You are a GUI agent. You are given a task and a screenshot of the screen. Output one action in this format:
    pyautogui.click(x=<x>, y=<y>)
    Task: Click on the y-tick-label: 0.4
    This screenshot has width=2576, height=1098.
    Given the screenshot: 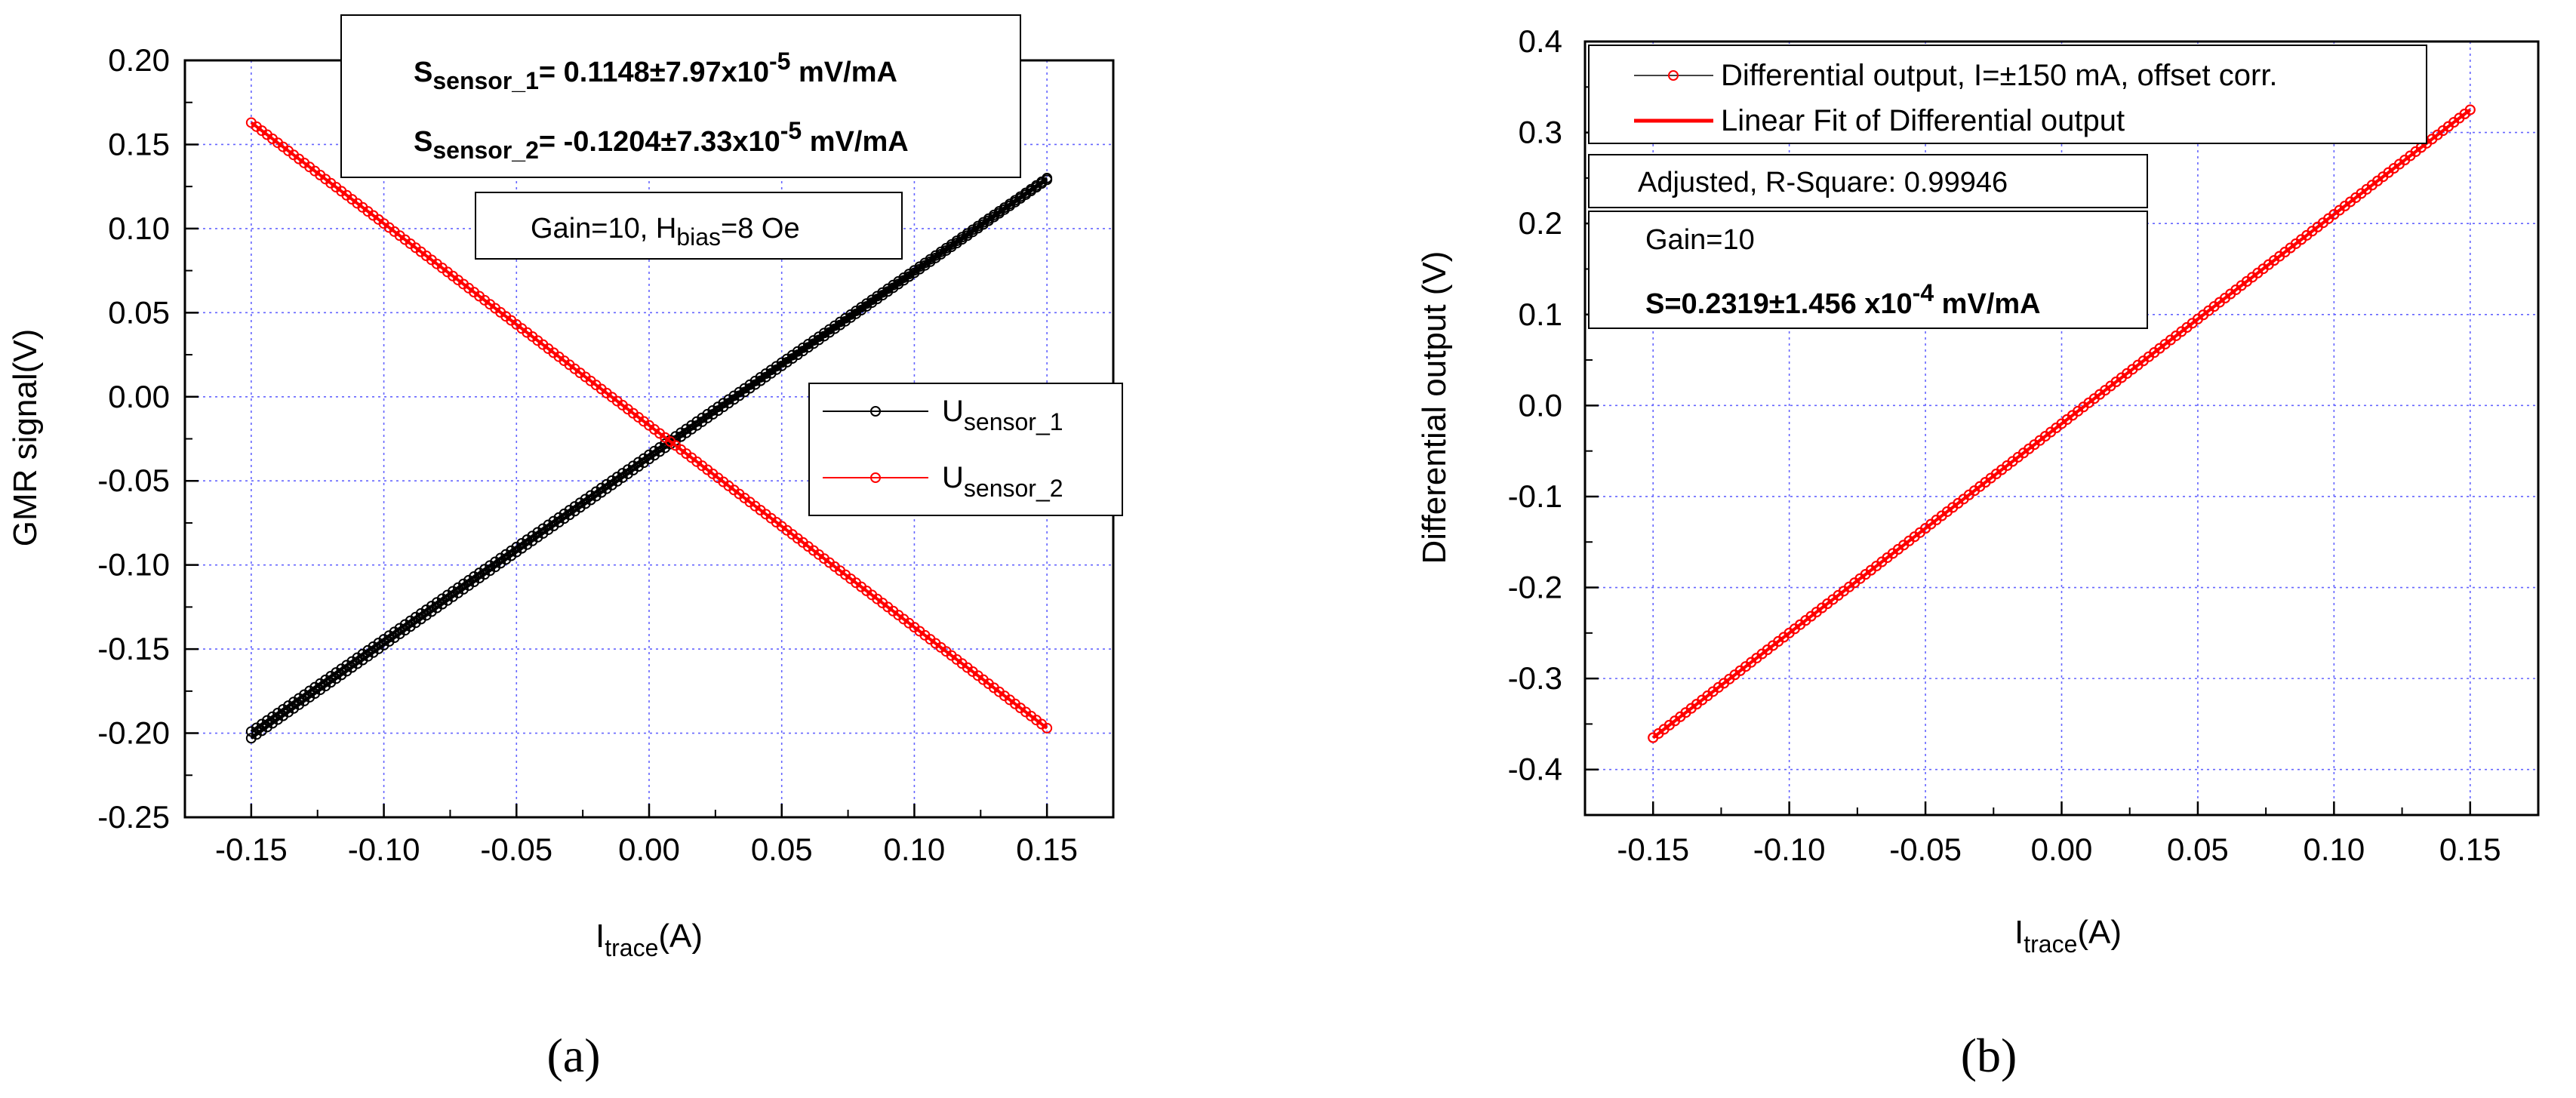 What is the action you would take?
    pyautogui.click(x=1540, y=41)
    